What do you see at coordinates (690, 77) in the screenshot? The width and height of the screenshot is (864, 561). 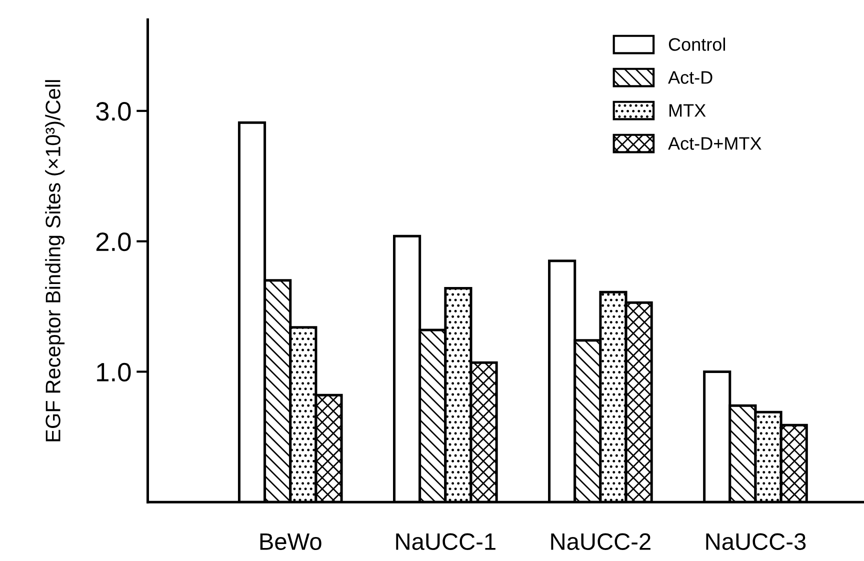 I see `legend-label: Act-D` at bounding box center [690, 77].